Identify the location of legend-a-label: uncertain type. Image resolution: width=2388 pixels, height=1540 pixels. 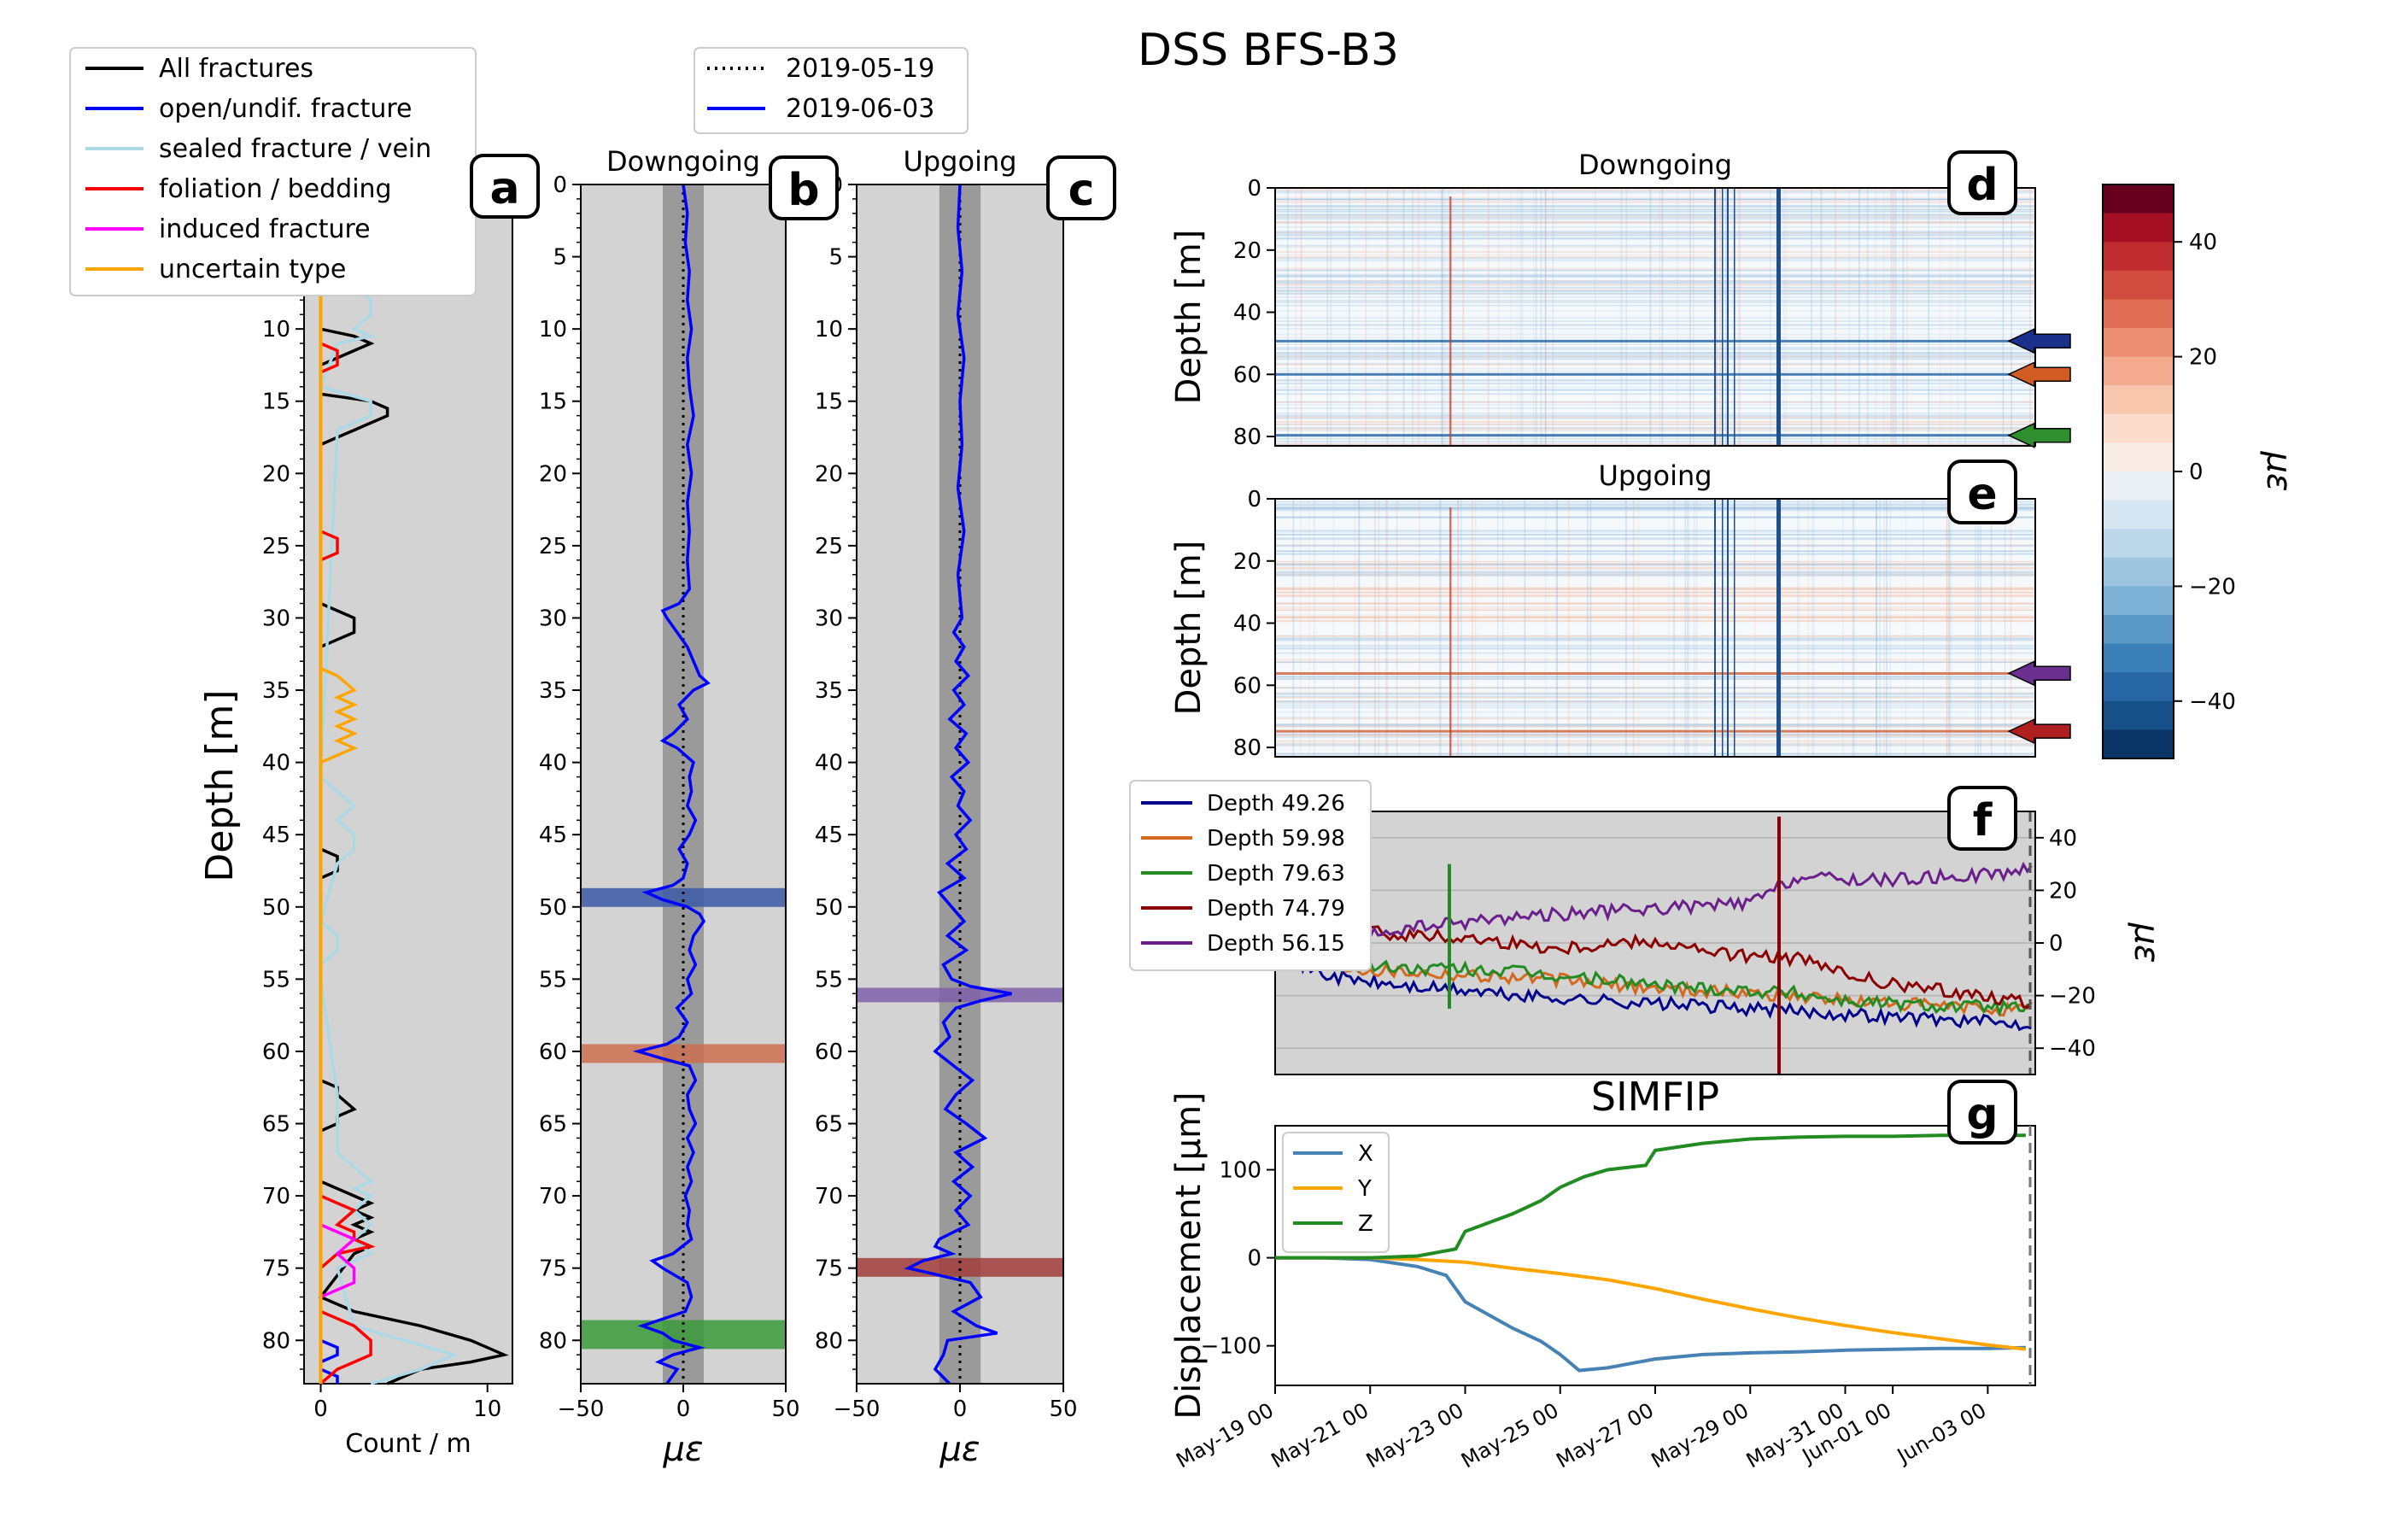
(253, 269).